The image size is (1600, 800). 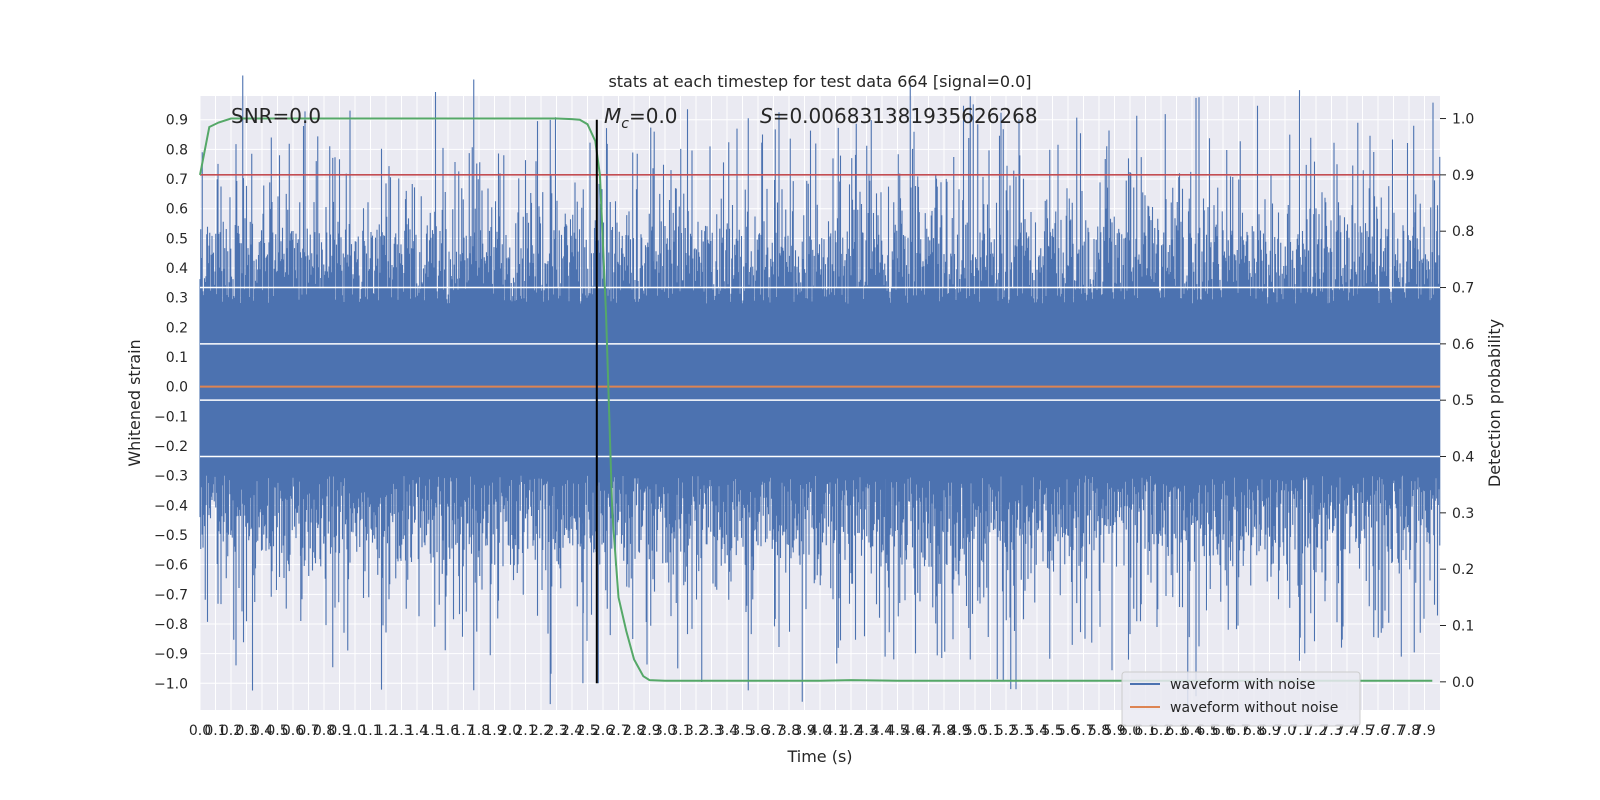 What do you see at coordinates (1130, 731) in the screenshot?
I see `x-tick-label: 6.0` at bounding box center [1130, 731].